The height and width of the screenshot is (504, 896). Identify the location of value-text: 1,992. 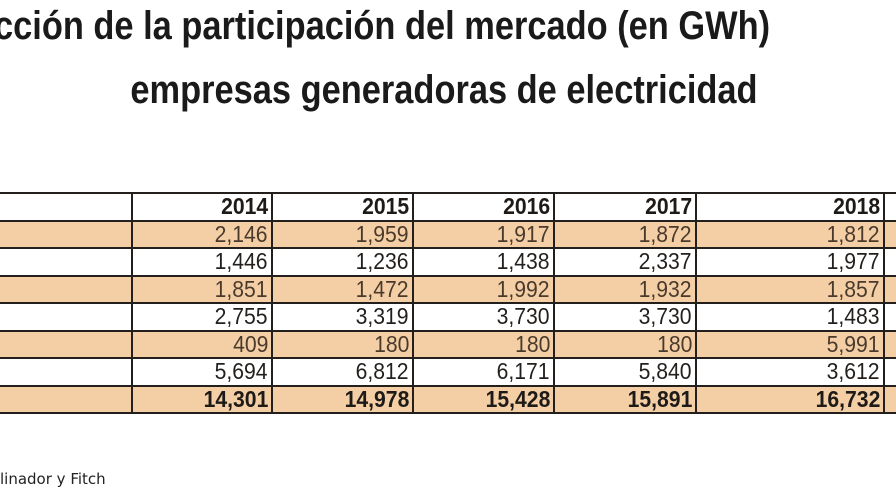
(523, 288).